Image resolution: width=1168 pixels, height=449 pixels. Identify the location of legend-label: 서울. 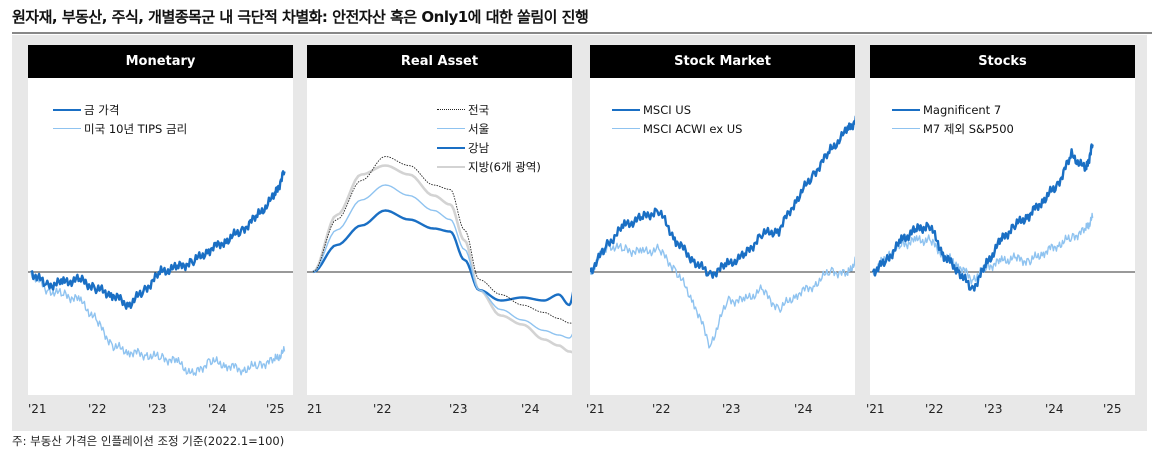
(479, 128).